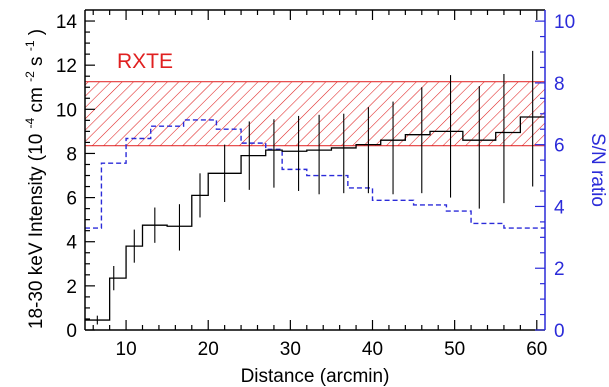 The image size is (609, 387). I want to click on y-left-tick-label: 4, so click(71, 243).